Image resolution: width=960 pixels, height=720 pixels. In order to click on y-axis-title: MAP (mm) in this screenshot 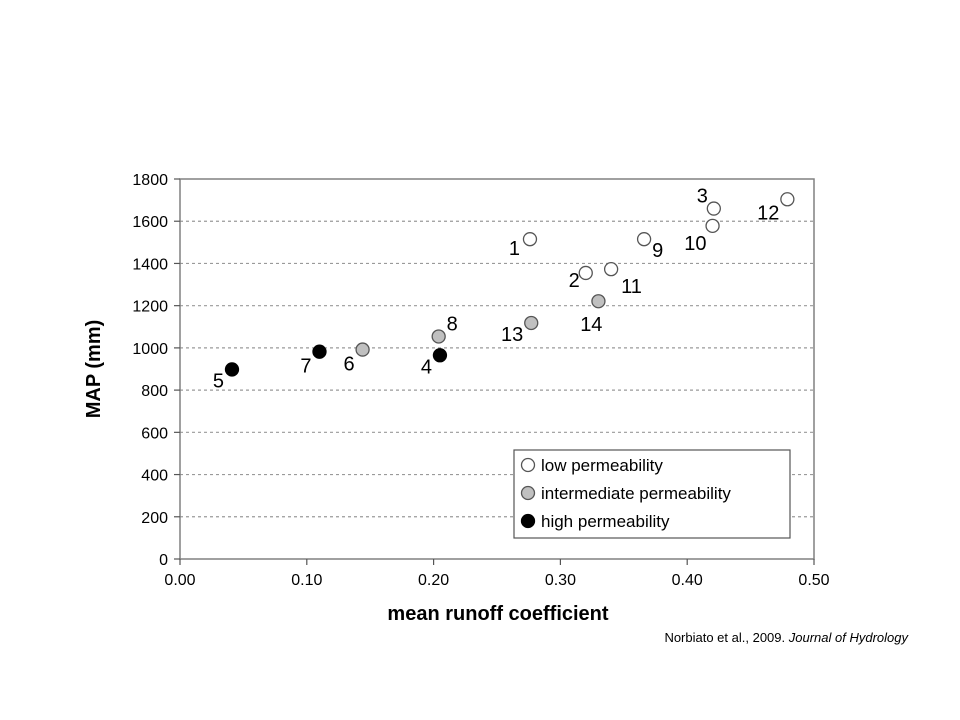, I will do `click(94, 369)`.